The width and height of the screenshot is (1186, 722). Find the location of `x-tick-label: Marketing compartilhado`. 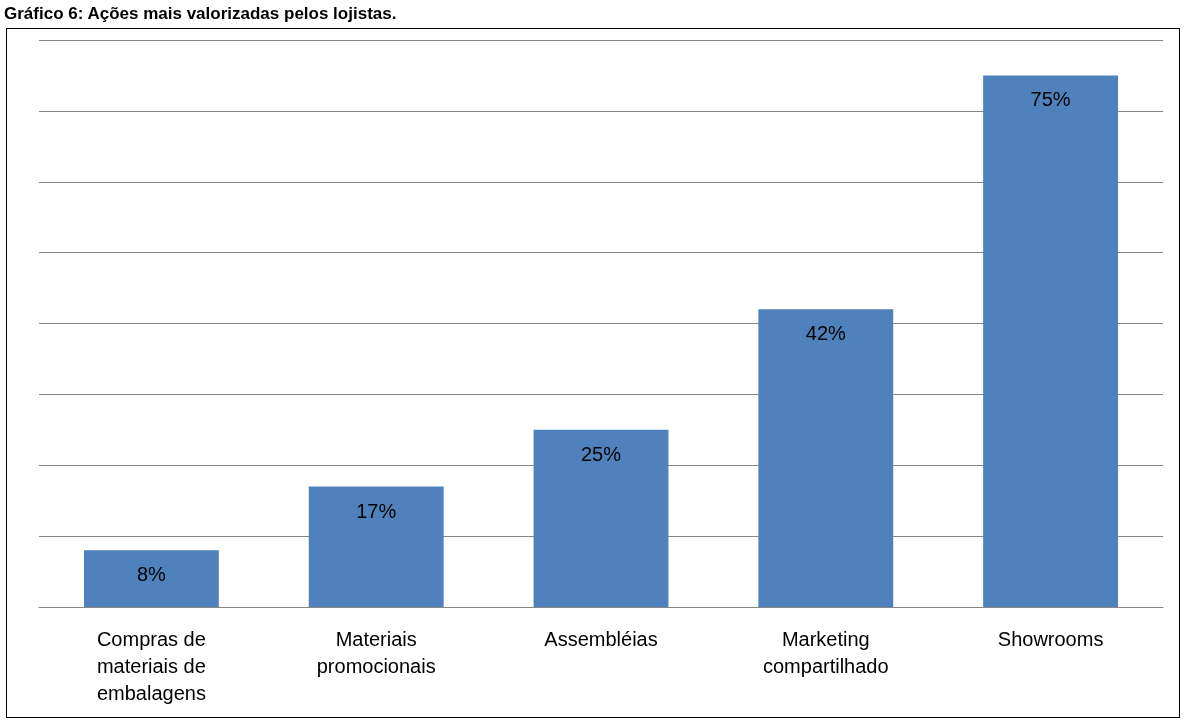

x-tick-label: Marketing compartilhado is located at coordinates (825, 652).